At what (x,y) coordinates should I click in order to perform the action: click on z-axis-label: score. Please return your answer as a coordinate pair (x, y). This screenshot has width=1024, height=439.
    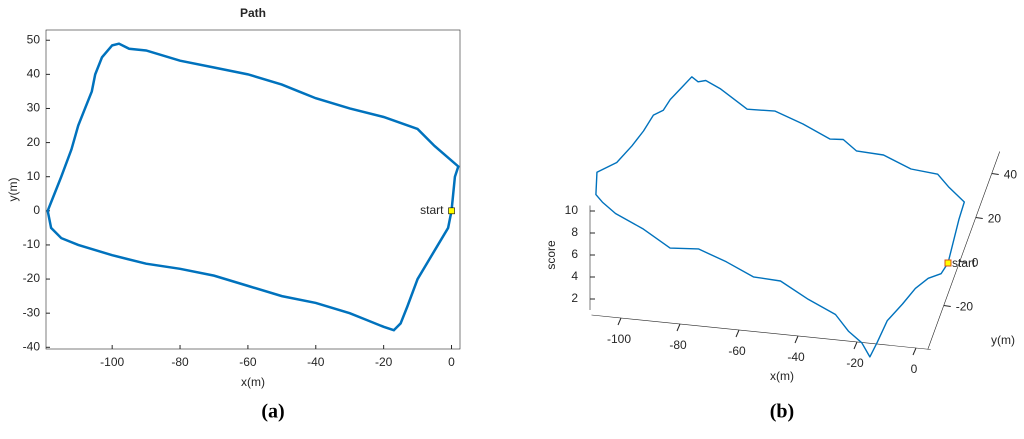
    Looking at the image, I should click on (551, 255).